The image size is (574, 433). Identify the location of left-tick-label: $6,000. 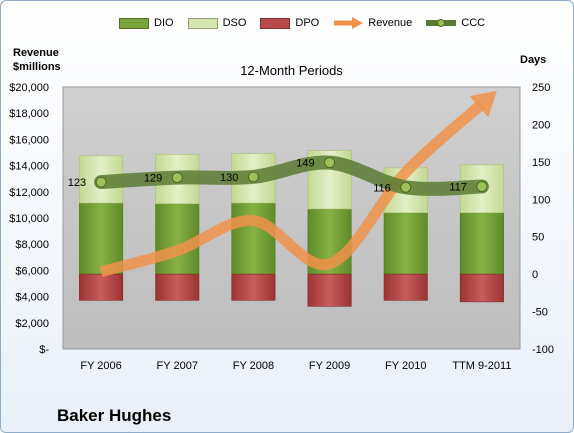
(32, 271).